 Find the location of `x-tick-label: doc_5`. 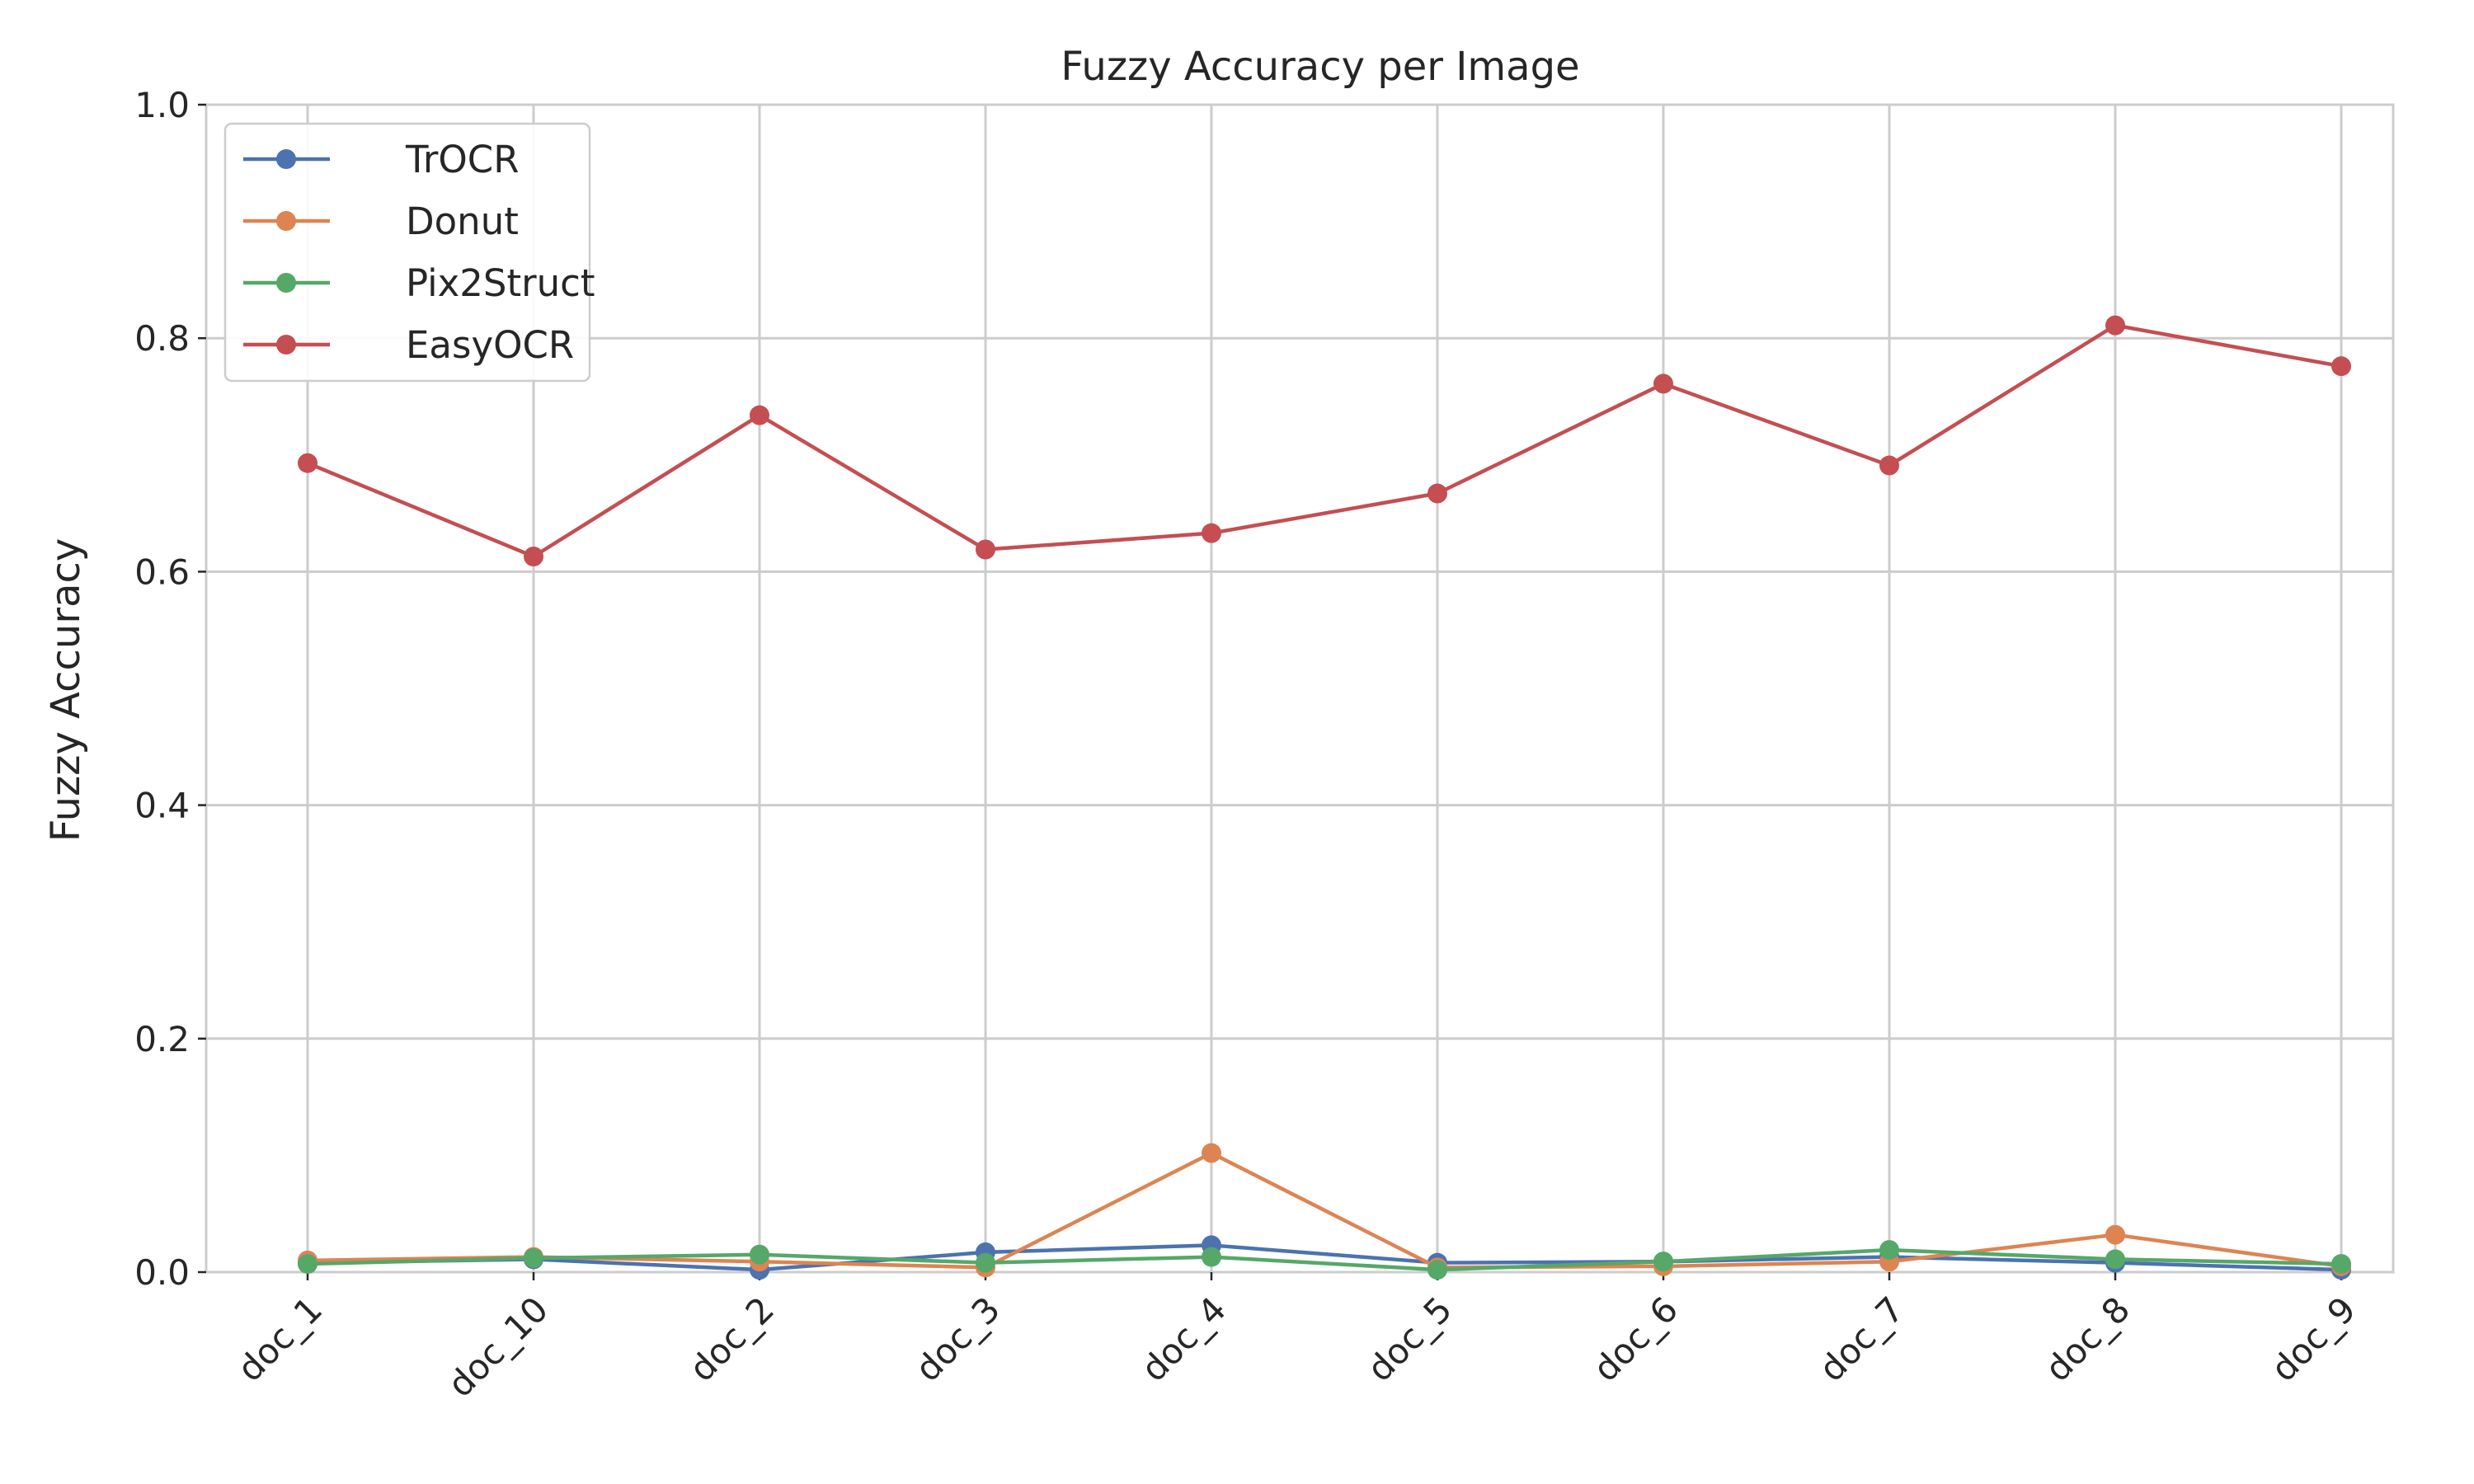

x-tick-label: doc_5 is located at coordinates (1409, 1339).